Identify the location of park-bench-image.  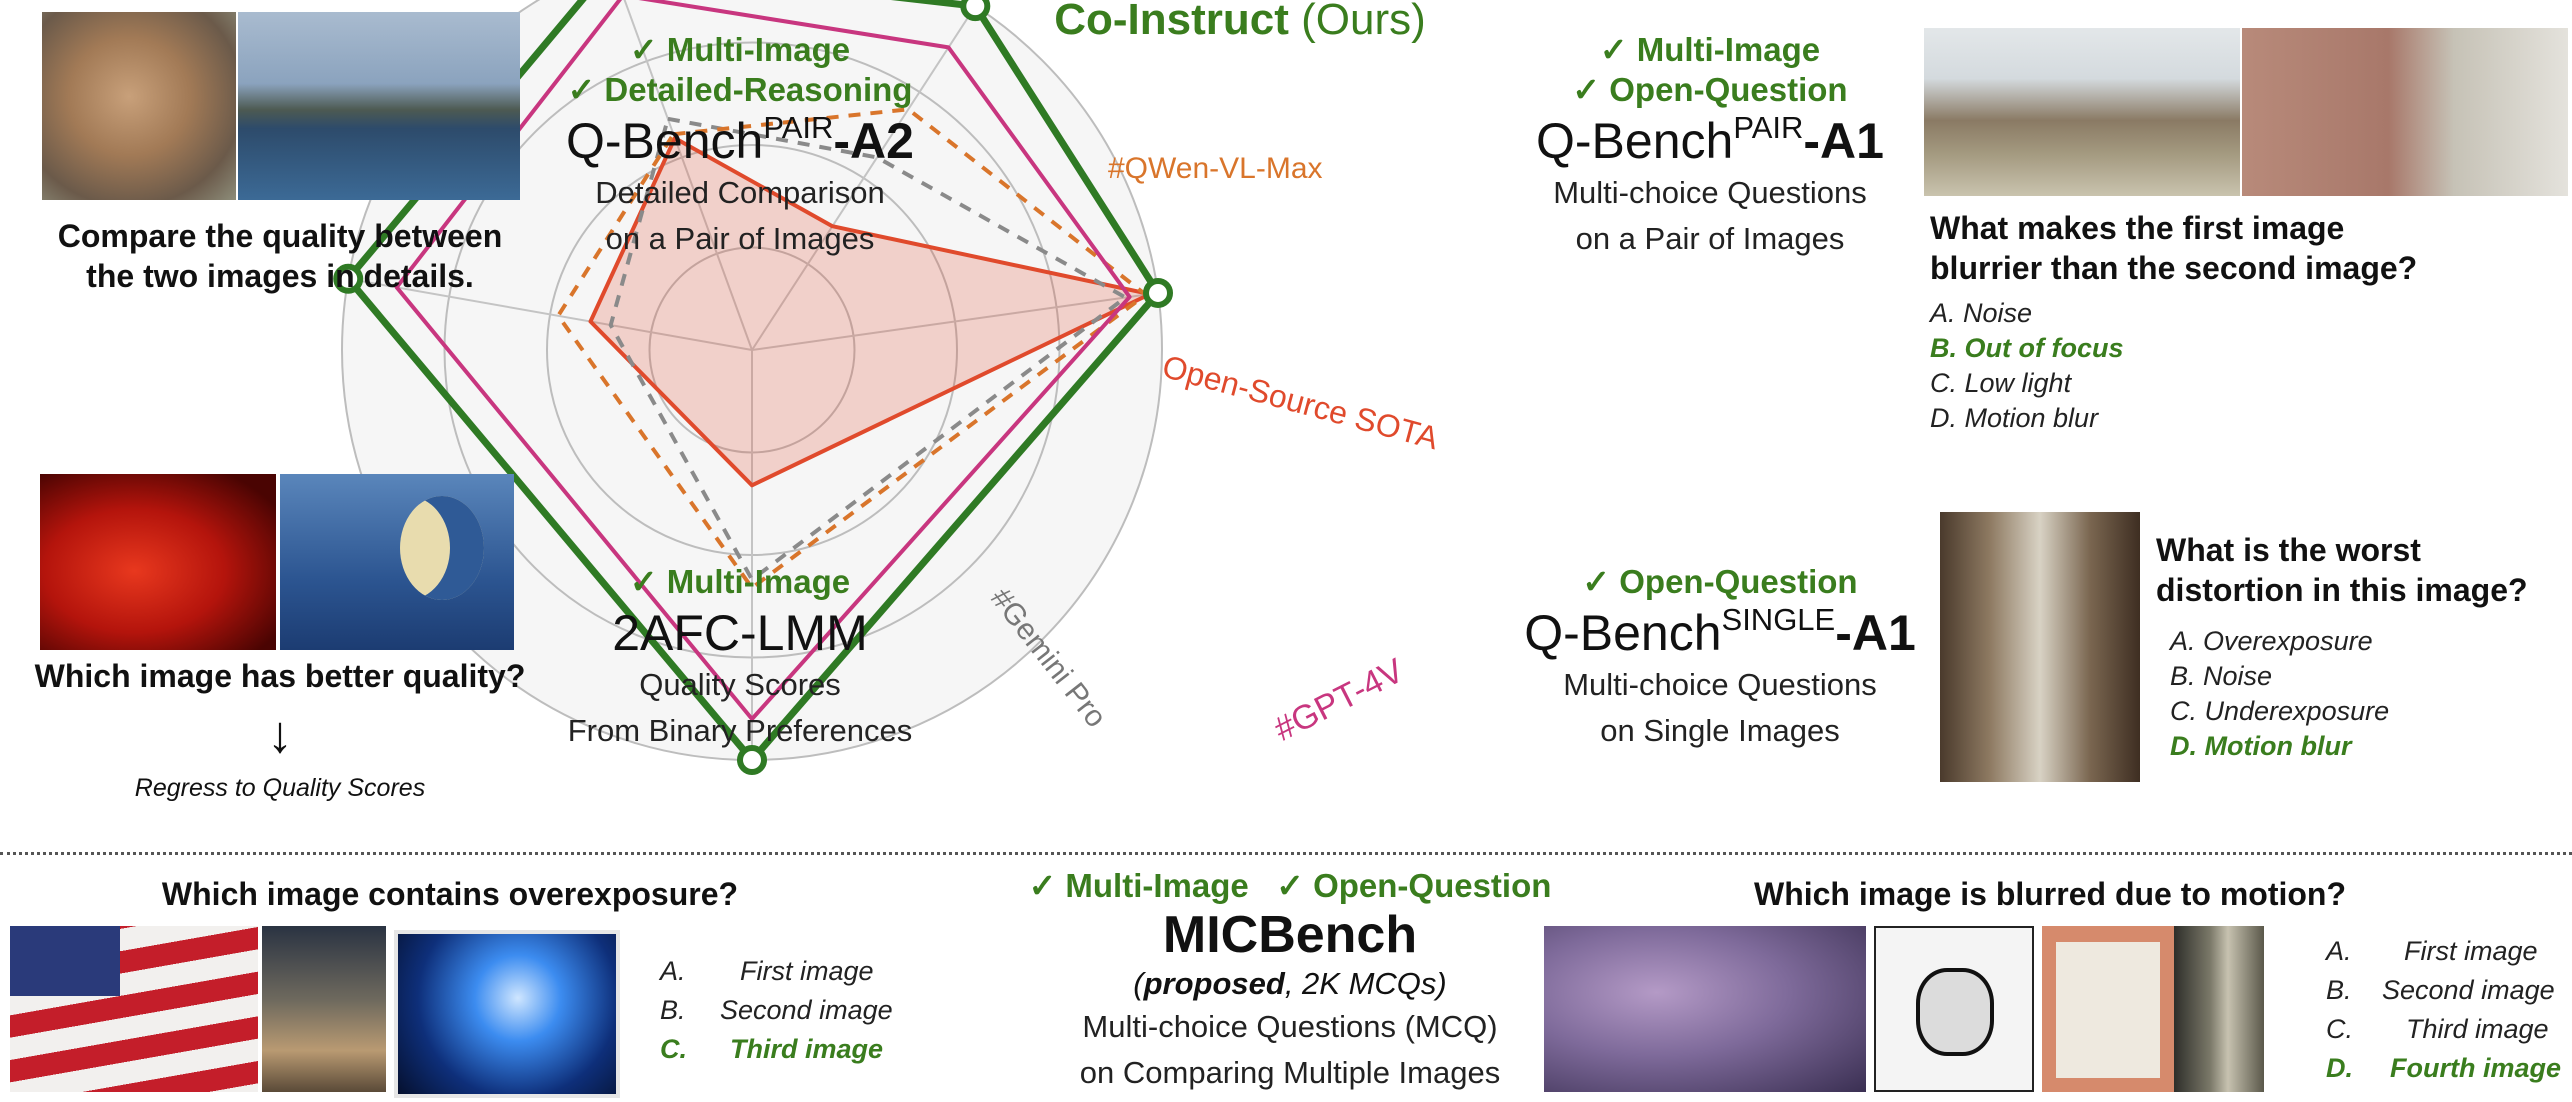
(2082, 112).